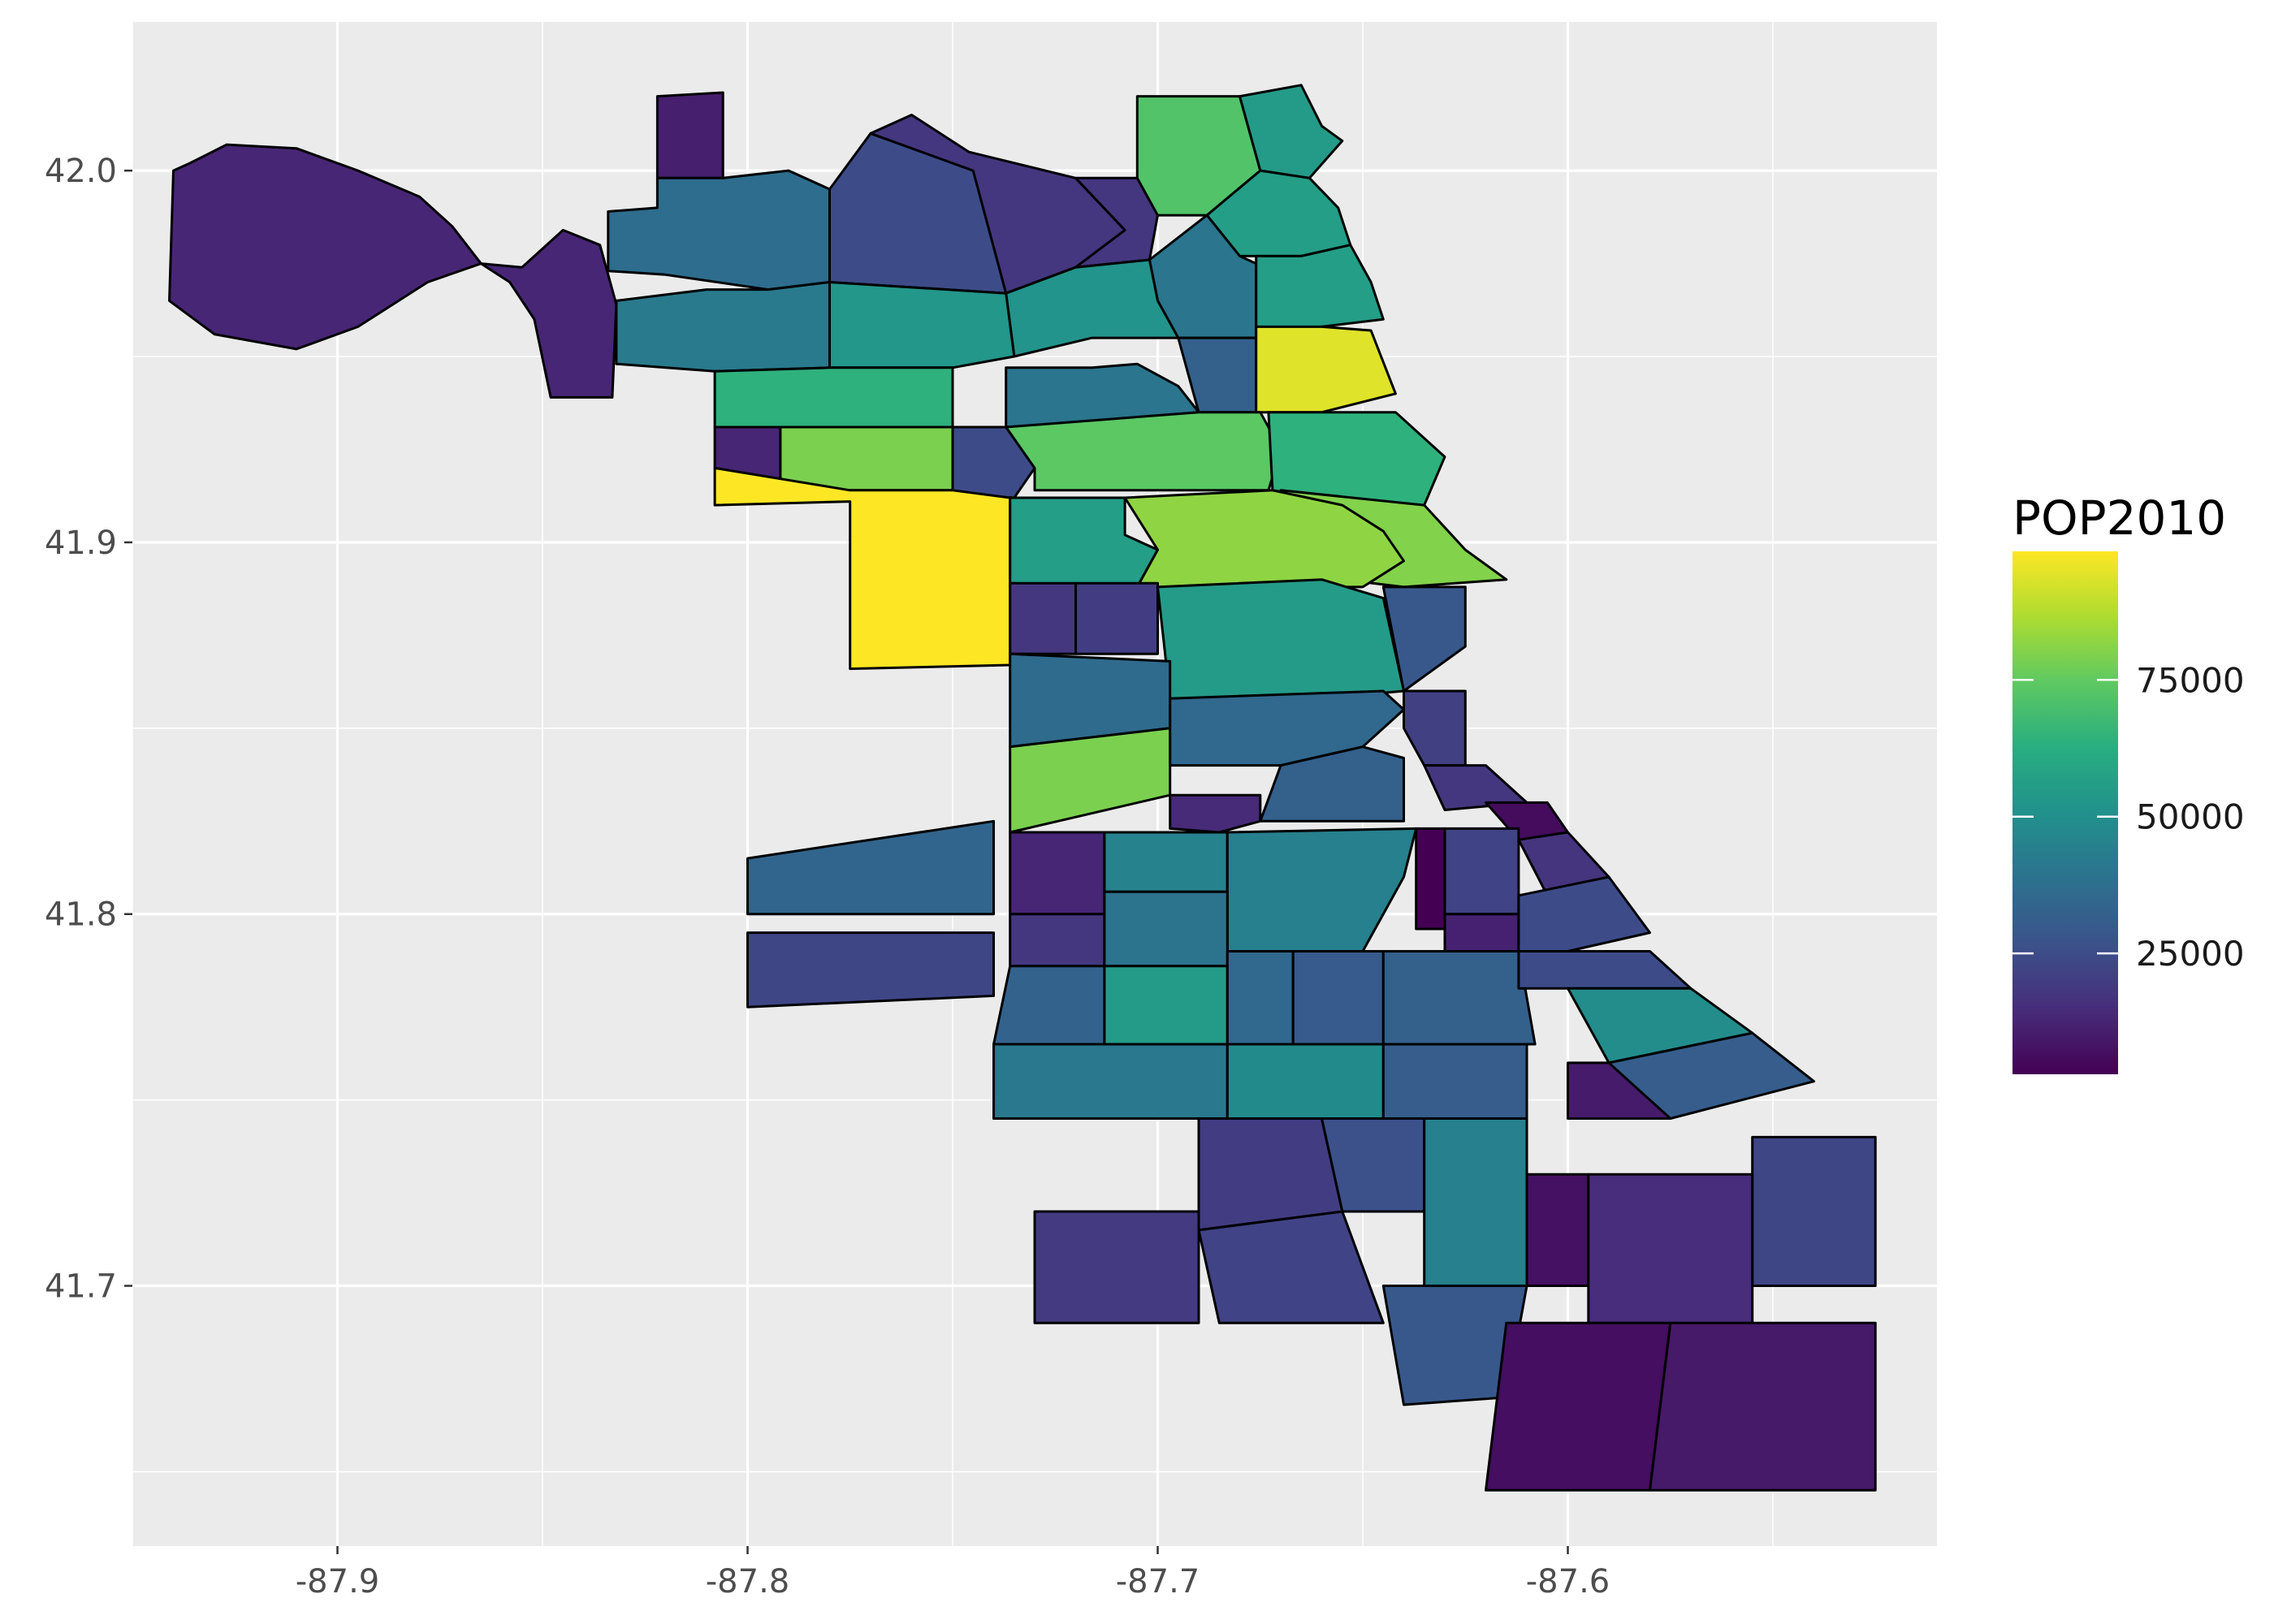 This screenshot has width=2274, height=1624. I want to click on legend: POP2010 25000 50000 75000, so click(2128, 782).